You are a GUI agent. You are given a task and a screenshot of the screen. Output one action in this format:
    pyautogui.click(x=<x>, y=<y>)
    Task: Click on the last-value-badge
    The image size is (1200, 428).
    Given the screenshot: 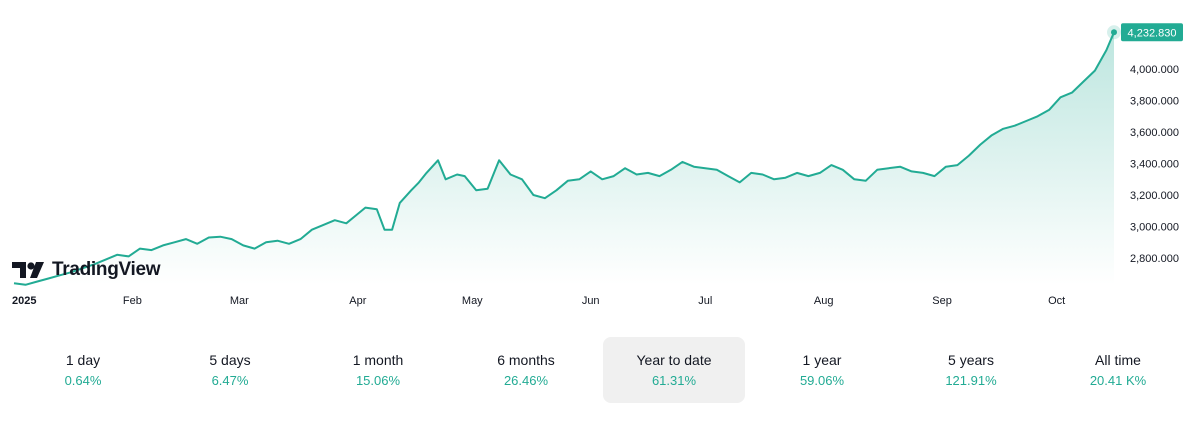 What is the action you would take?
    pyautogui.click(x=1152, y=32)
    